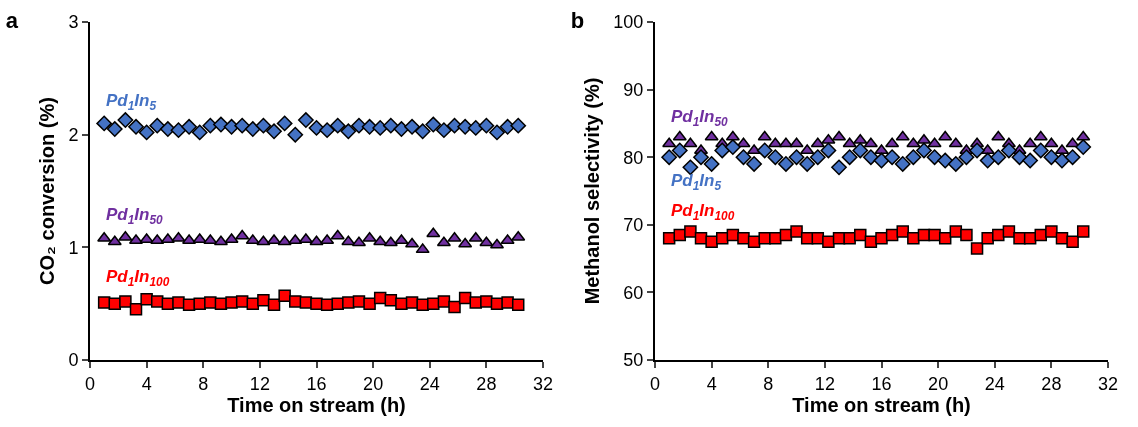 Image resolution: width=1138 pixels, height=427 pixels. I want to click on x-tick-label: 4, so click(146, 383).